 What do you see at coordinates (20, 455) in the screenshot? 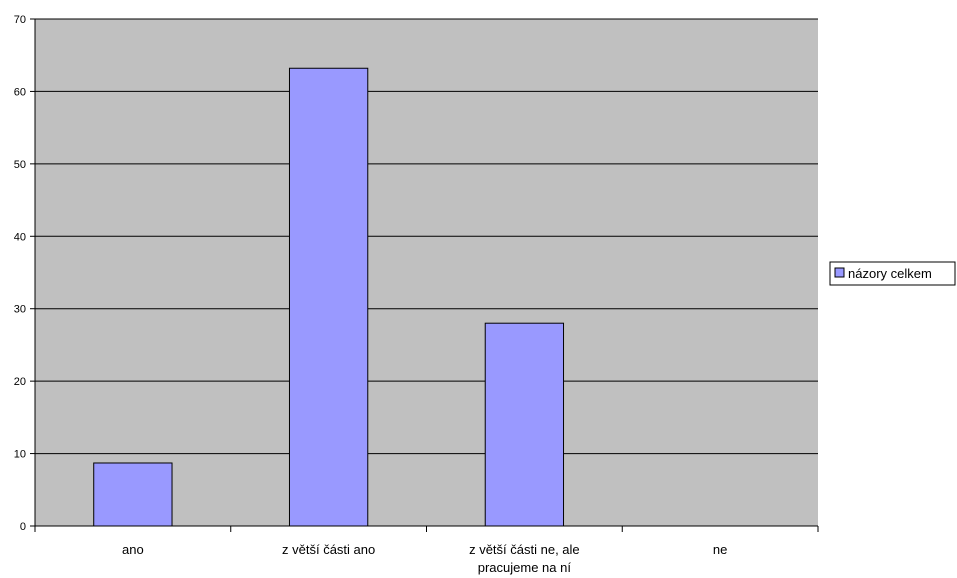
I see `y-tick-label: 10` at bounding box center [20, 455].